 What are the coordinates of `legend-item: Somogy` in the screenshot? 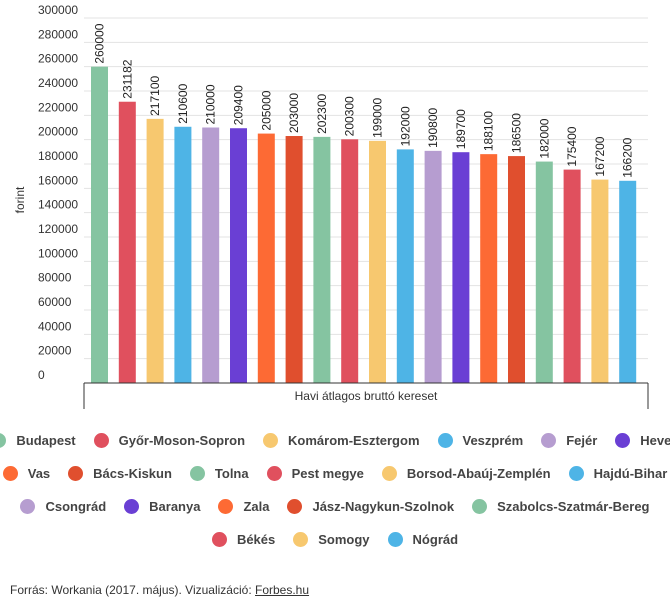 It's located at (331, 539).